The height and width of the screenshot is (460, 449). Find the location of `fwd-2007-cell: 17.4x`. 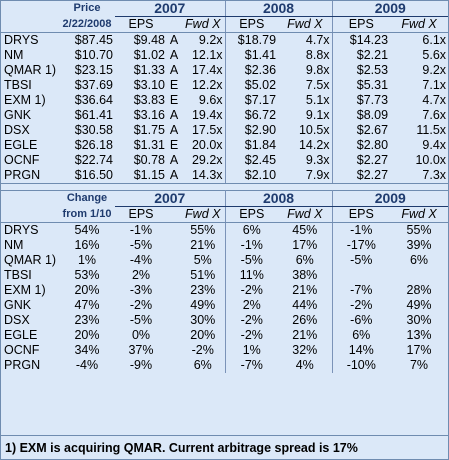

fwd-2007-cell: 17.4x is located at coordinates (207, 70).